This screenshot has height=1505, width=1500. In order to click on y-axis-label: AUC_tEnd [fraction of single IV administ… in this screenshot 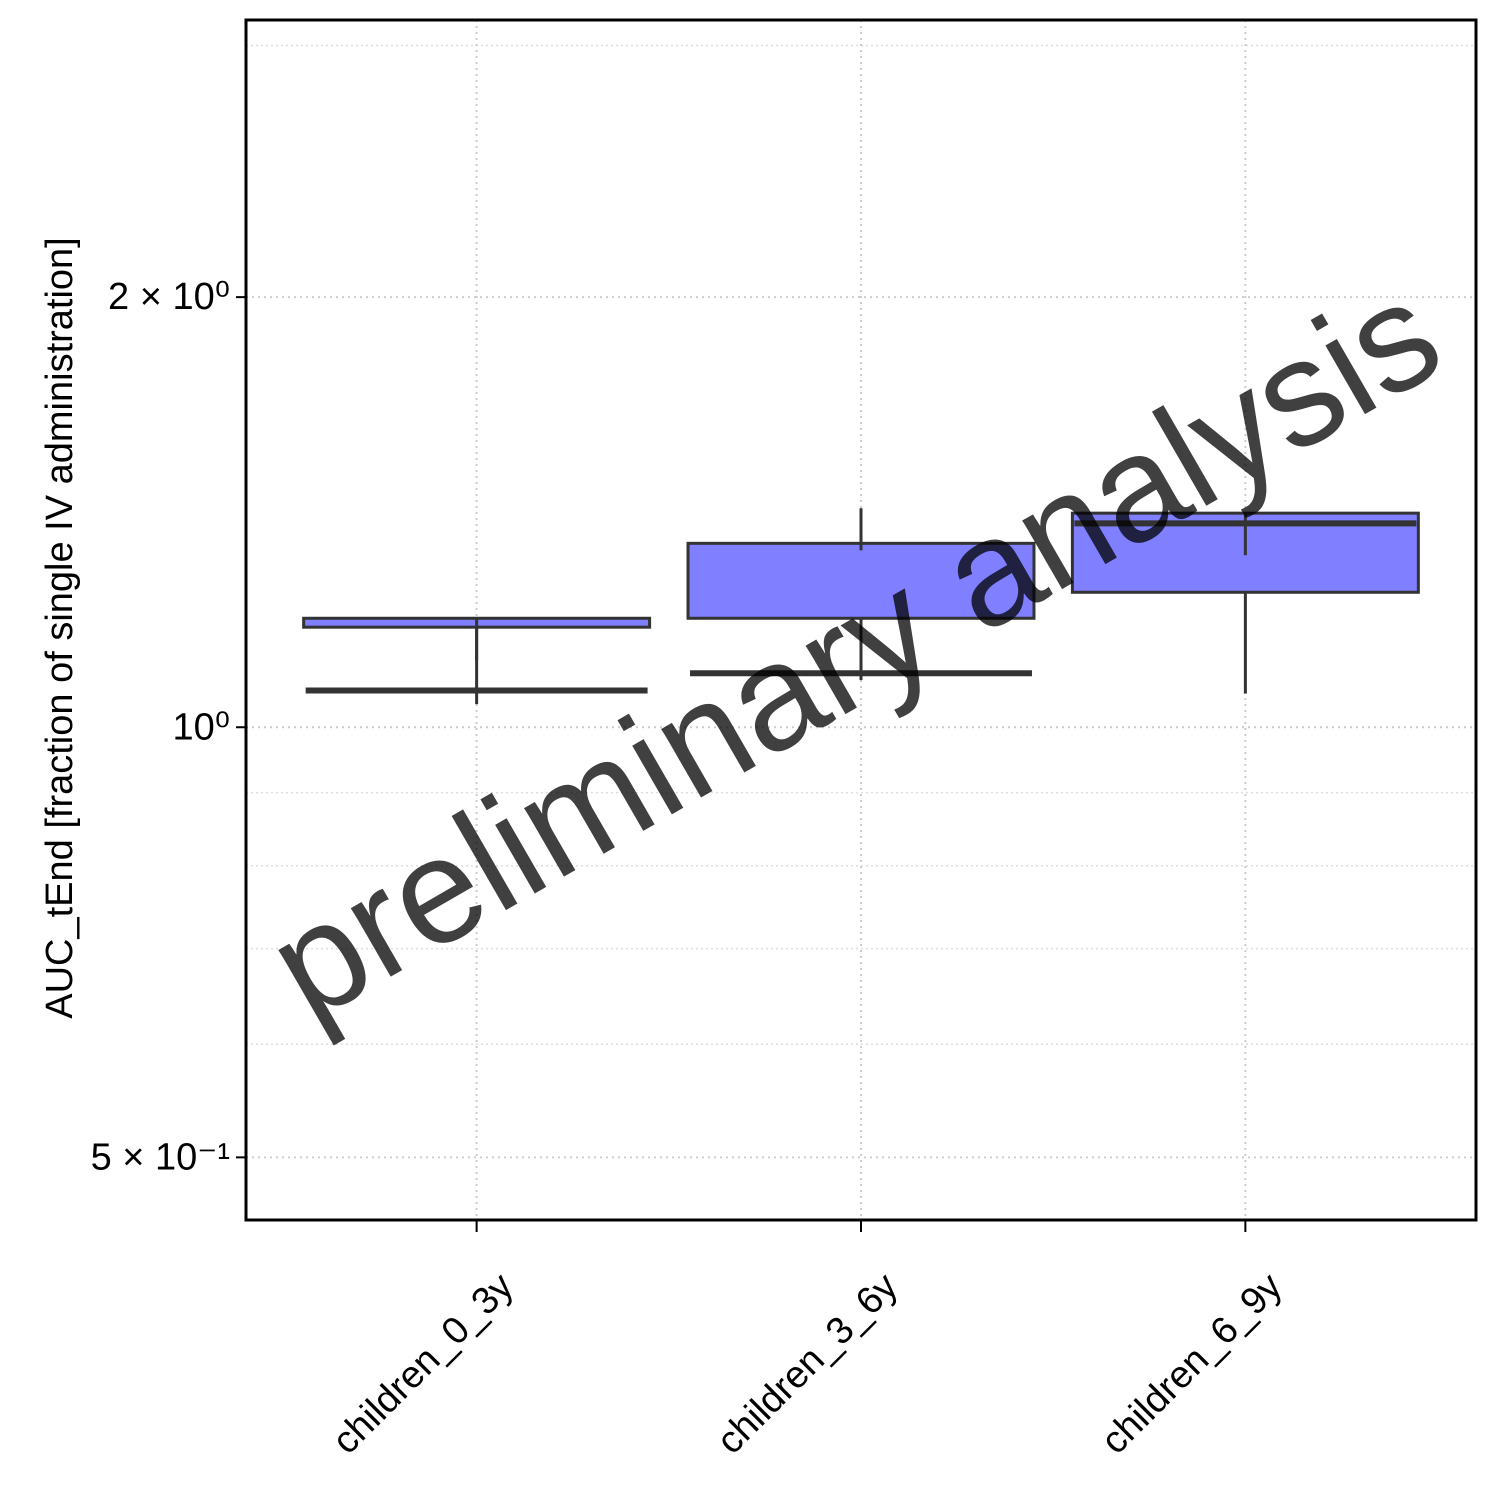, I will do `click(60, 628)`.